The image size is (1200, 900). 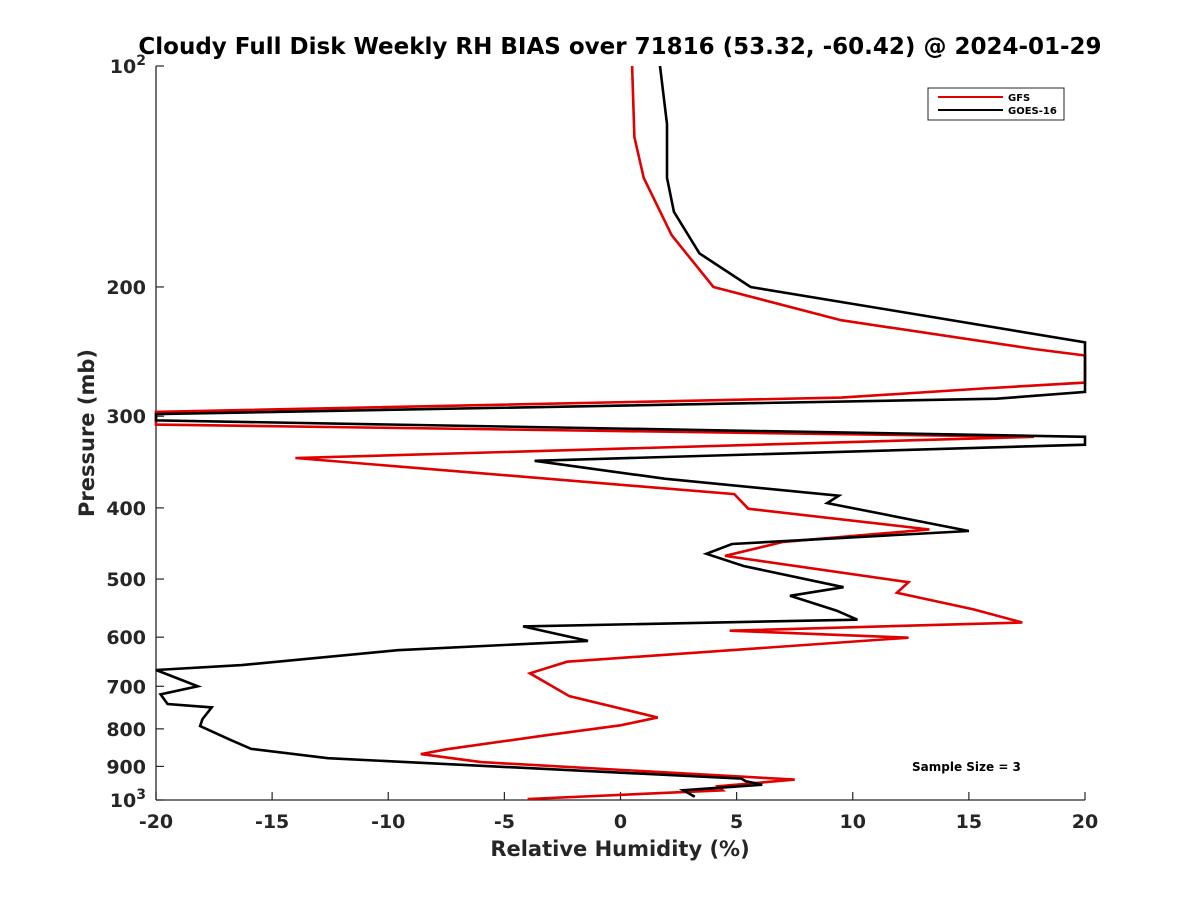 I want to click on y-tick-label: 300, so click(x=126, y=417).